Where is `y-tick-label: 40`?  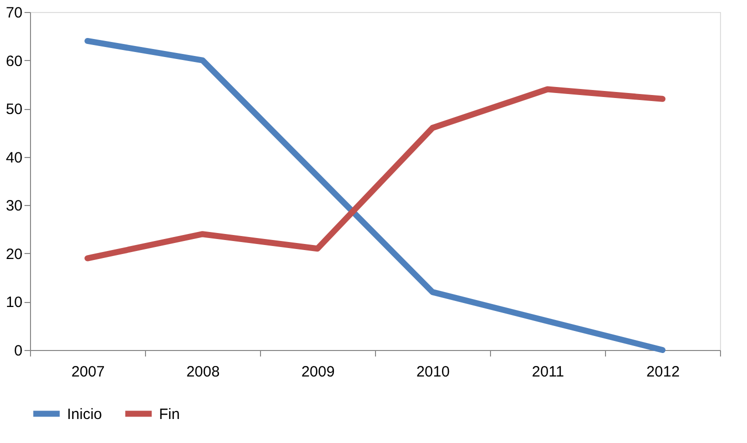
y-tick-label: 40 is located at coordinates (14, 157).